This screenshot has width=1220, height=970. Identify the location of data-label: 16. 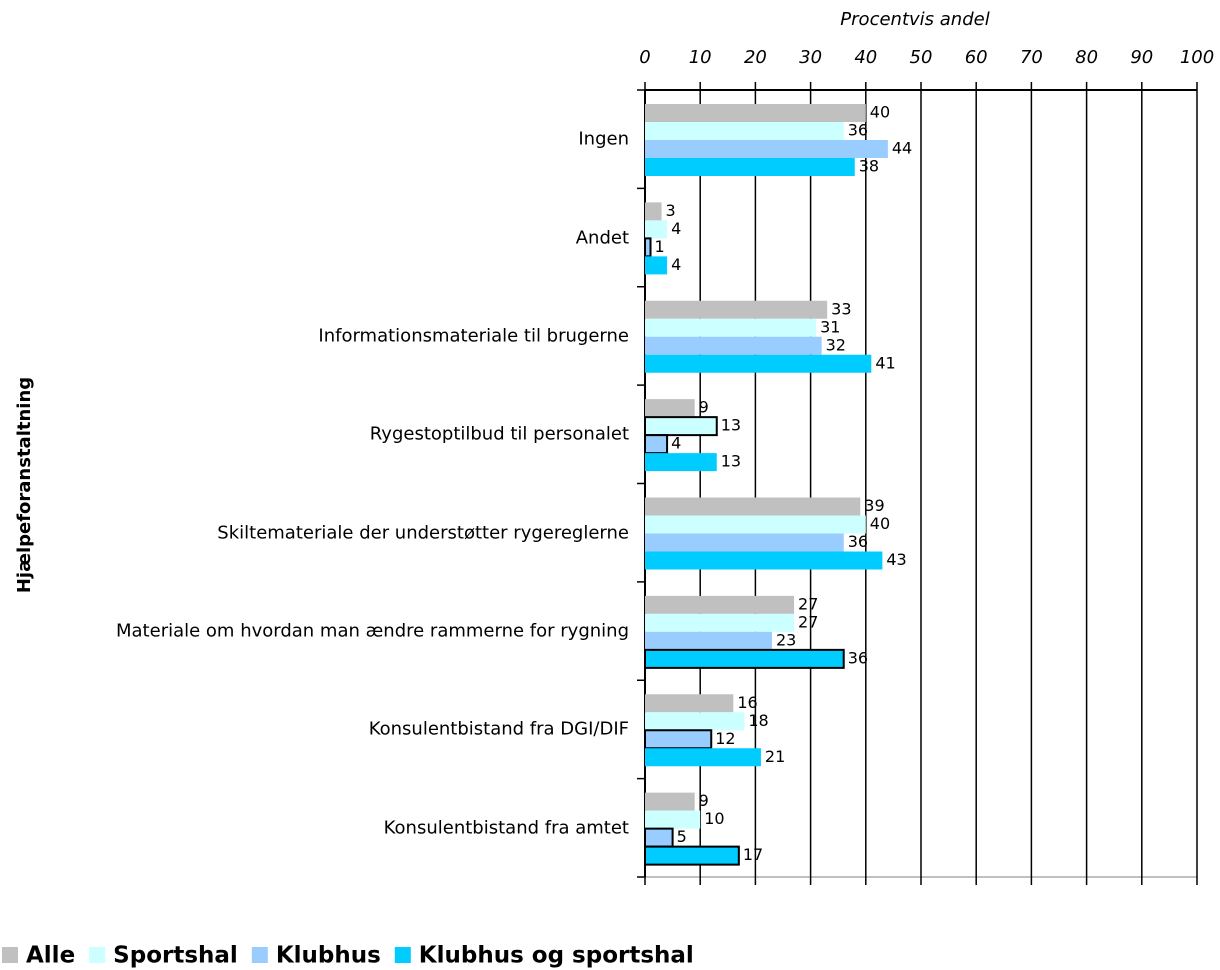
(747, 702).